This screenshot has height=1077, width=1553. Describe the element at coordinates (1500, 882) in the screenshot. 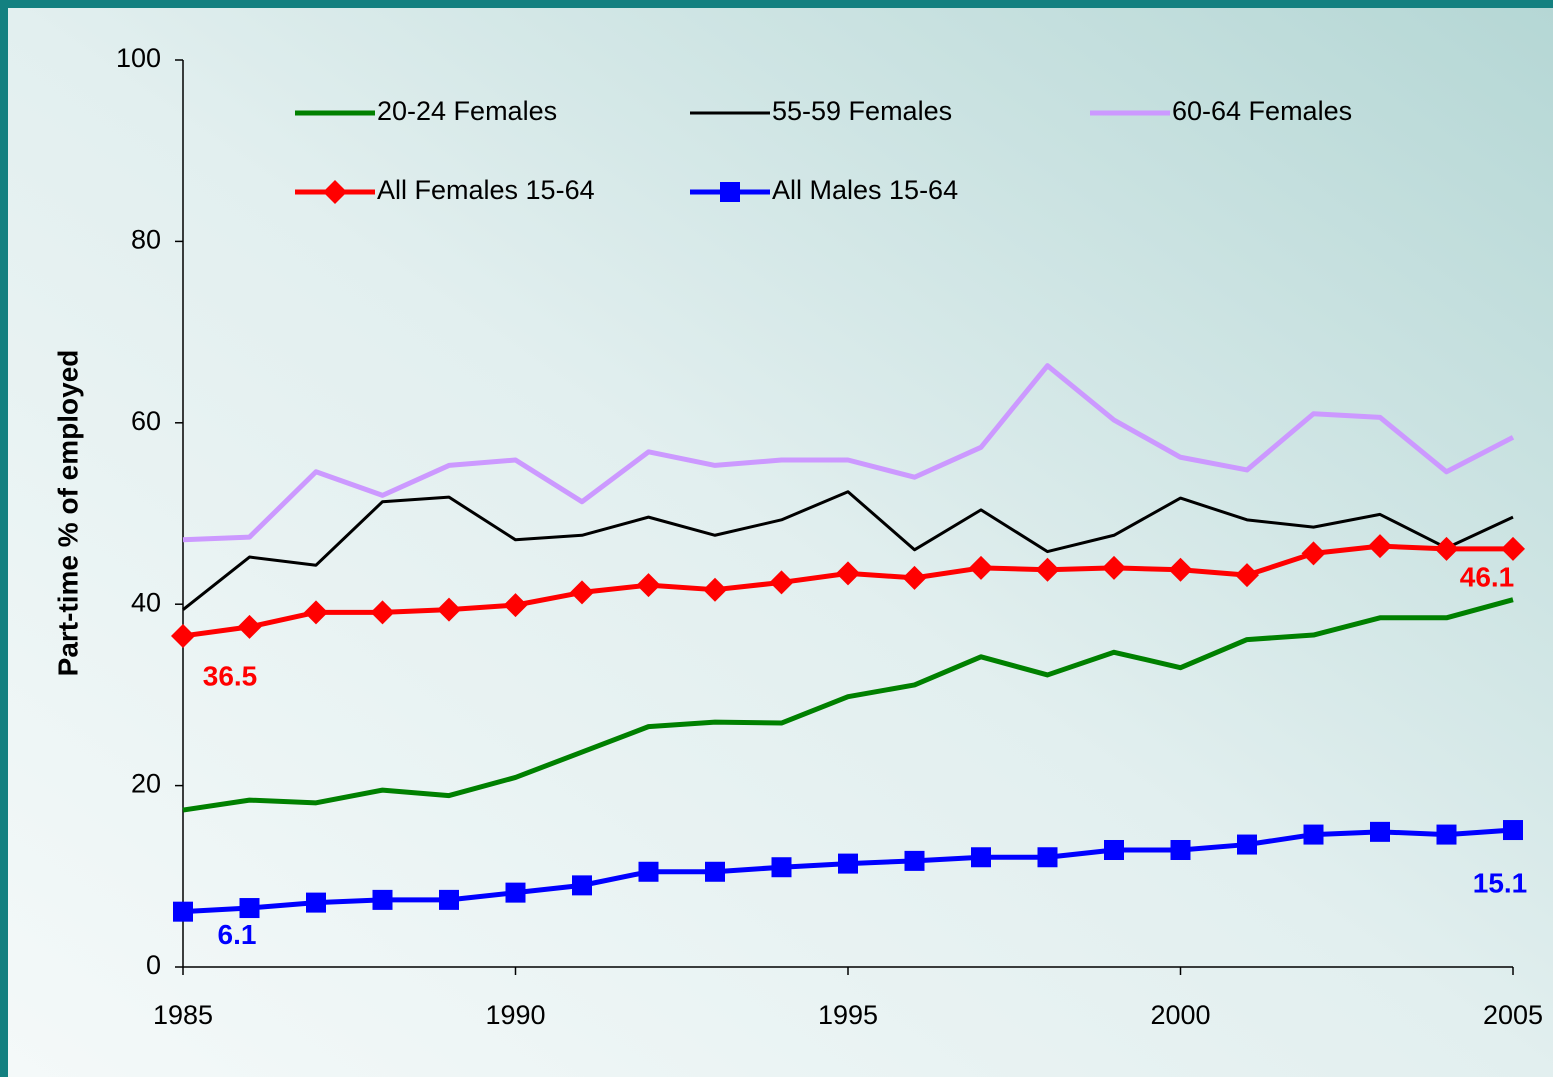

I see `data-label: 15.1` at that location.